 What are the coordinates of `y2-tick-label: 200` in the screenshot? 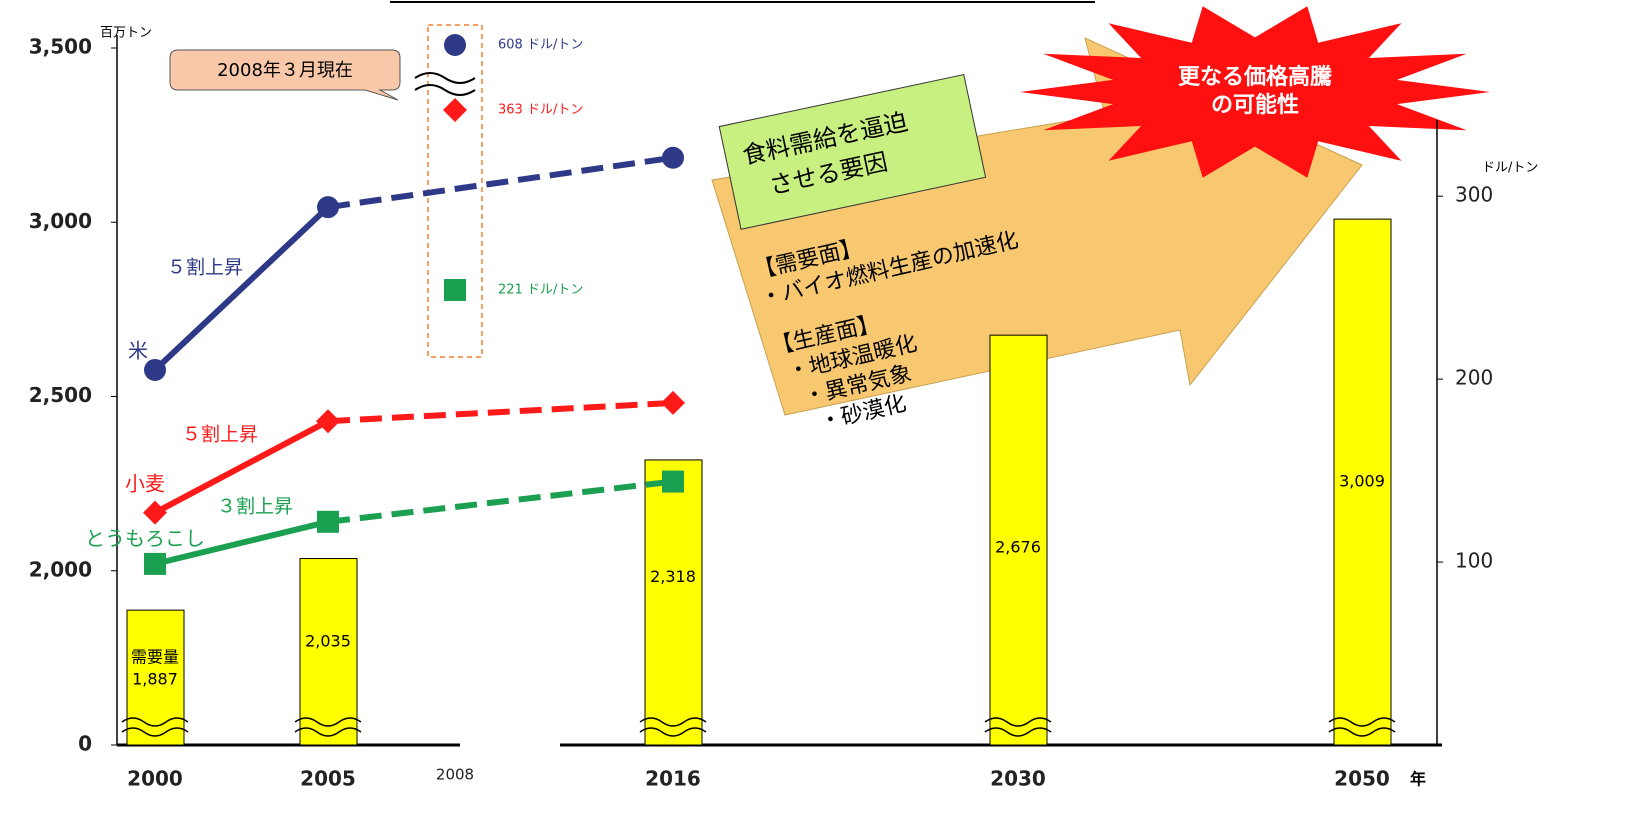 It's located at (1474, 378).